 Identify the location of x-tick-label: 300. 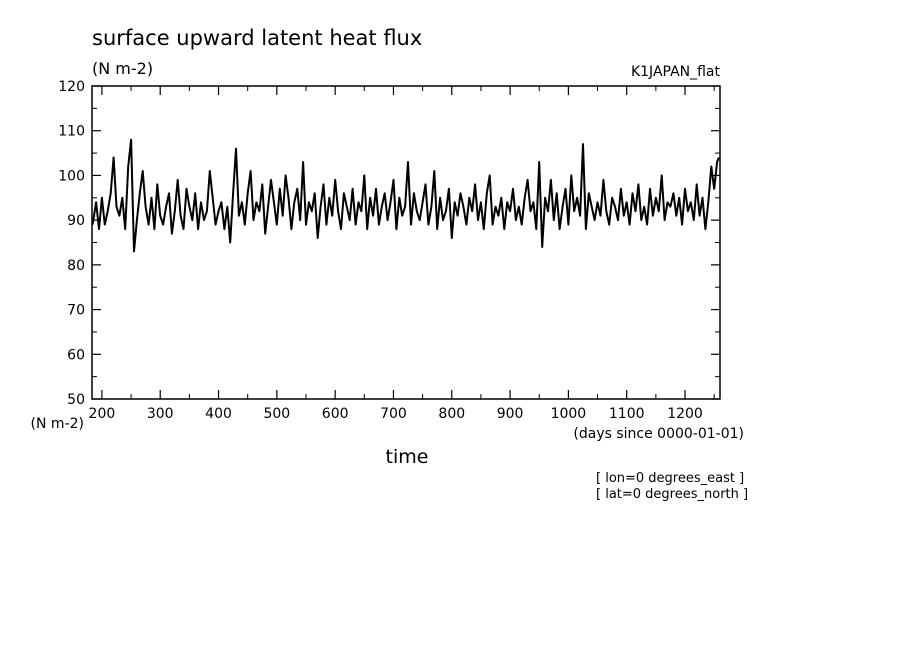
(160, 414).